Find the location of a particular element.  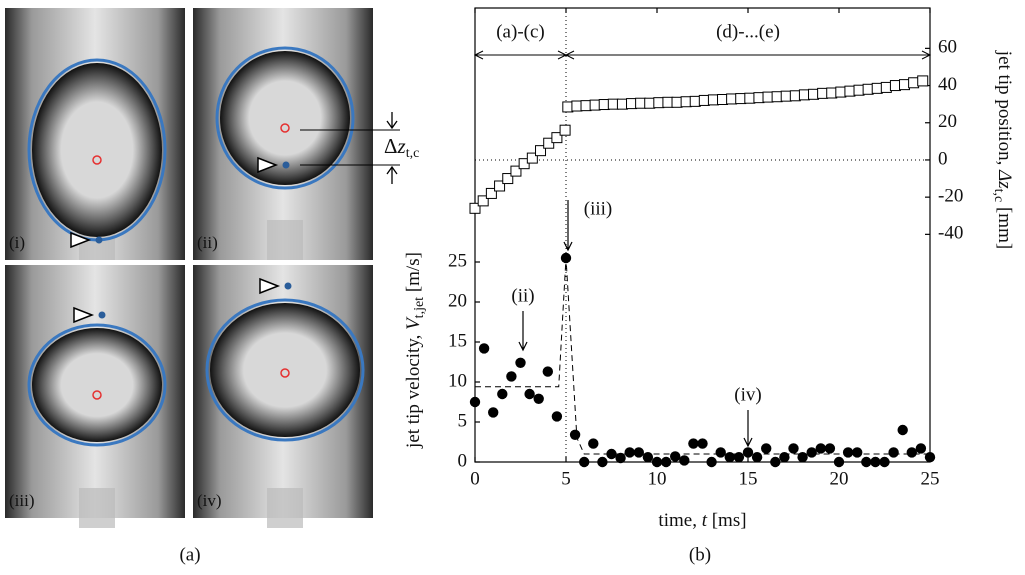

x-tick-label: 20 is located at coordinates (839, 478).